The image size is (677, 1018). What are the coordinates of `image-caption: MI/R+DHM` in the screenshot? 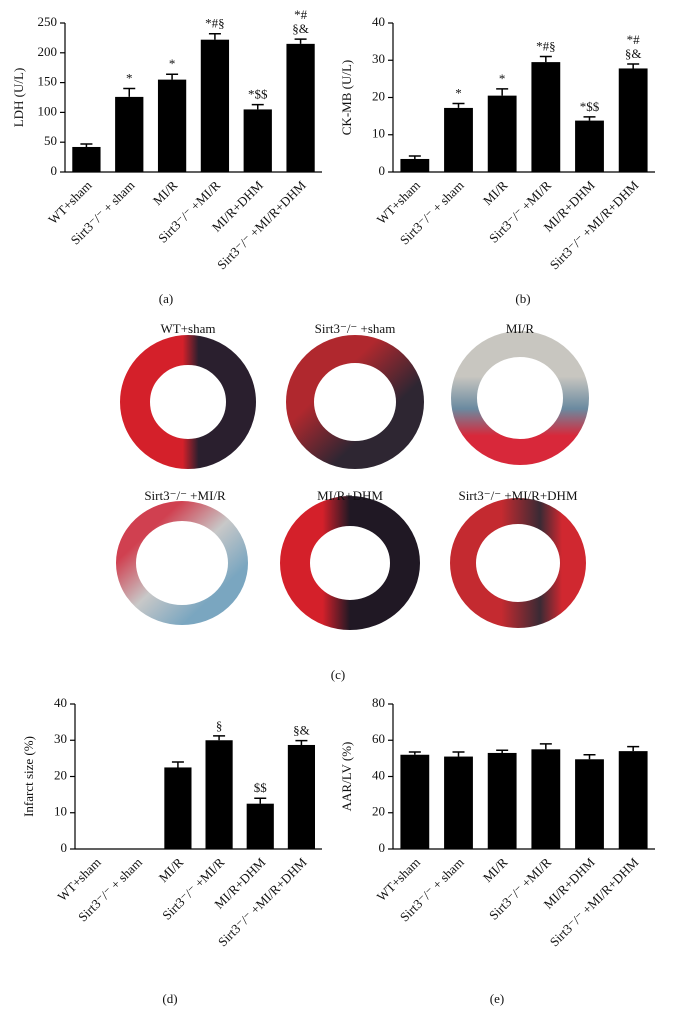 It's located at (350, 495).